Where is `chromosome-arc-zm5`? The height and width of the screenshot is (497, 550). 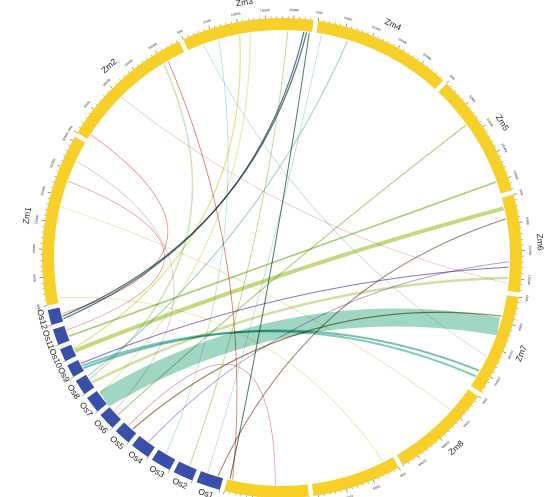 chromosome-arc-zm5 is located at coordinates (475, 138).